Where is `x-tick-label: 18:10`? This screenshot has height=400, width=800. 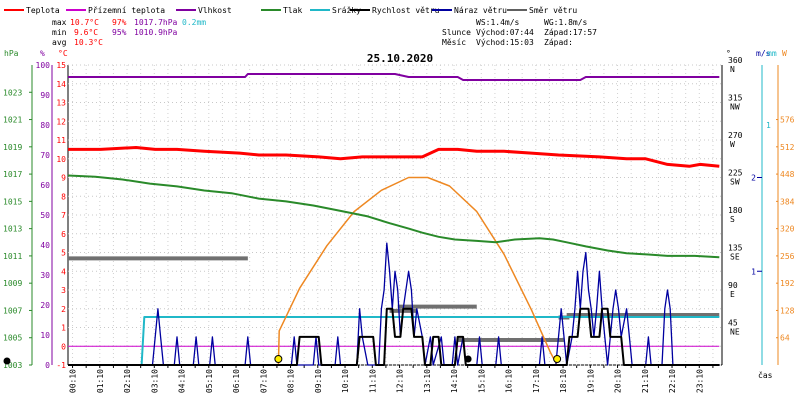
x-tick-label: 18:10 is located at coordinates (563, 381).